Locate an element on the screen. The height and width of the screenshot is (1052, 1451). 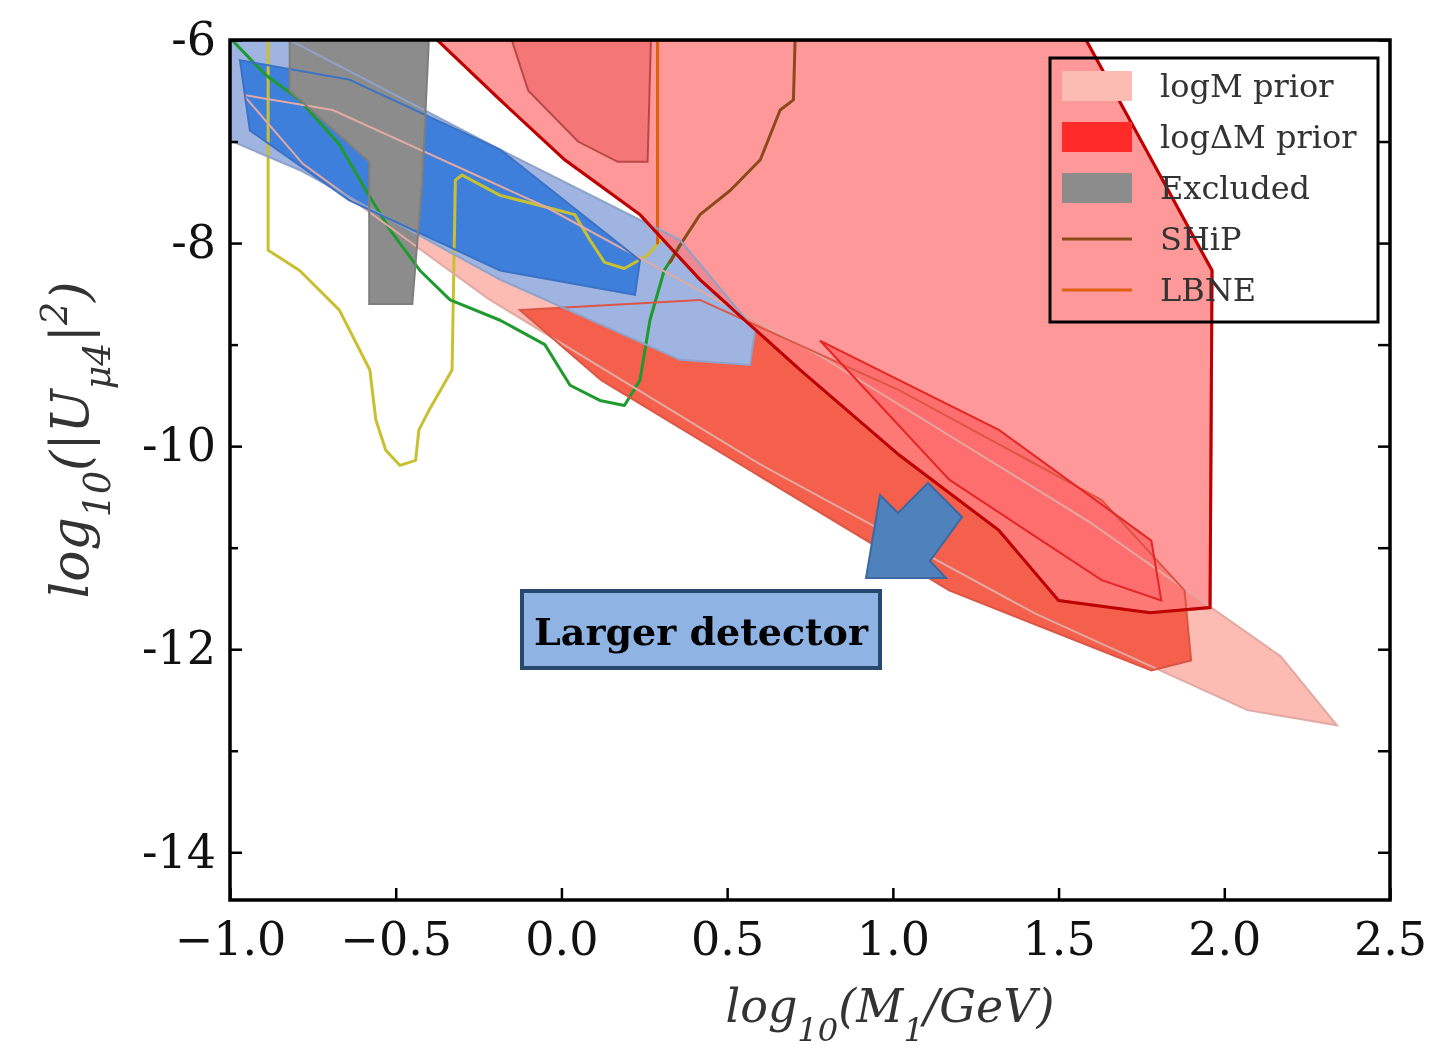
x-tick-label: 2.0 is located at coordinates (1225, 938).